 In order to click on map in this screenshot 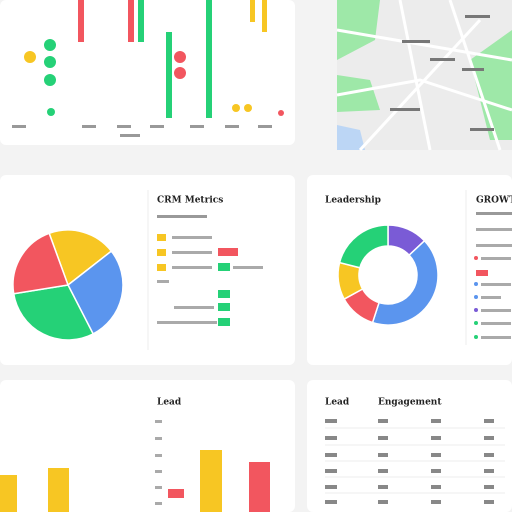, I will do `click(424, 76)`.